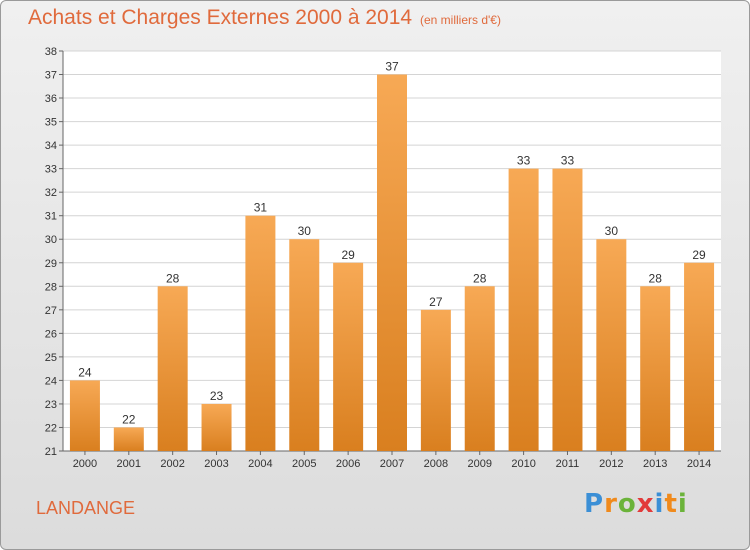  I want to click on proxiti-logo: Proxiti, so click(636, 504).